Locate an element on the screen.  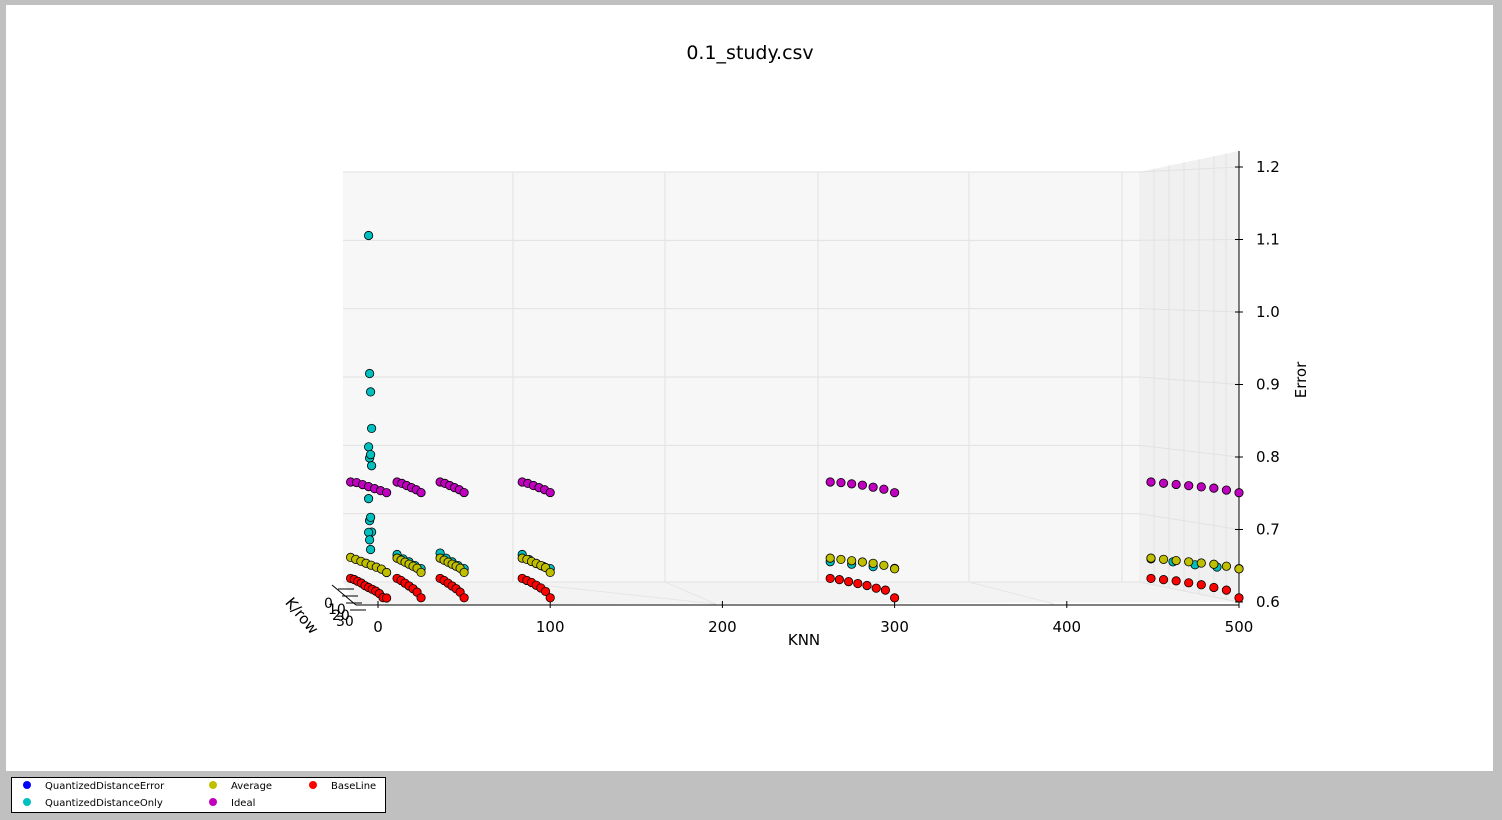
z-tick-label: 1.0 is located at coordinates (1268, 312).